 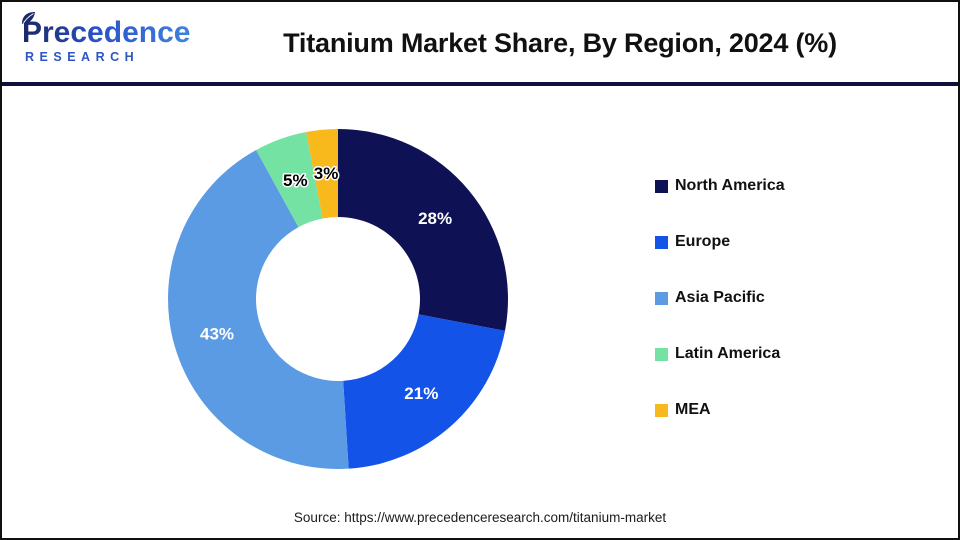 I want to click on pie-slice-europe, so click(x=424, y=391).